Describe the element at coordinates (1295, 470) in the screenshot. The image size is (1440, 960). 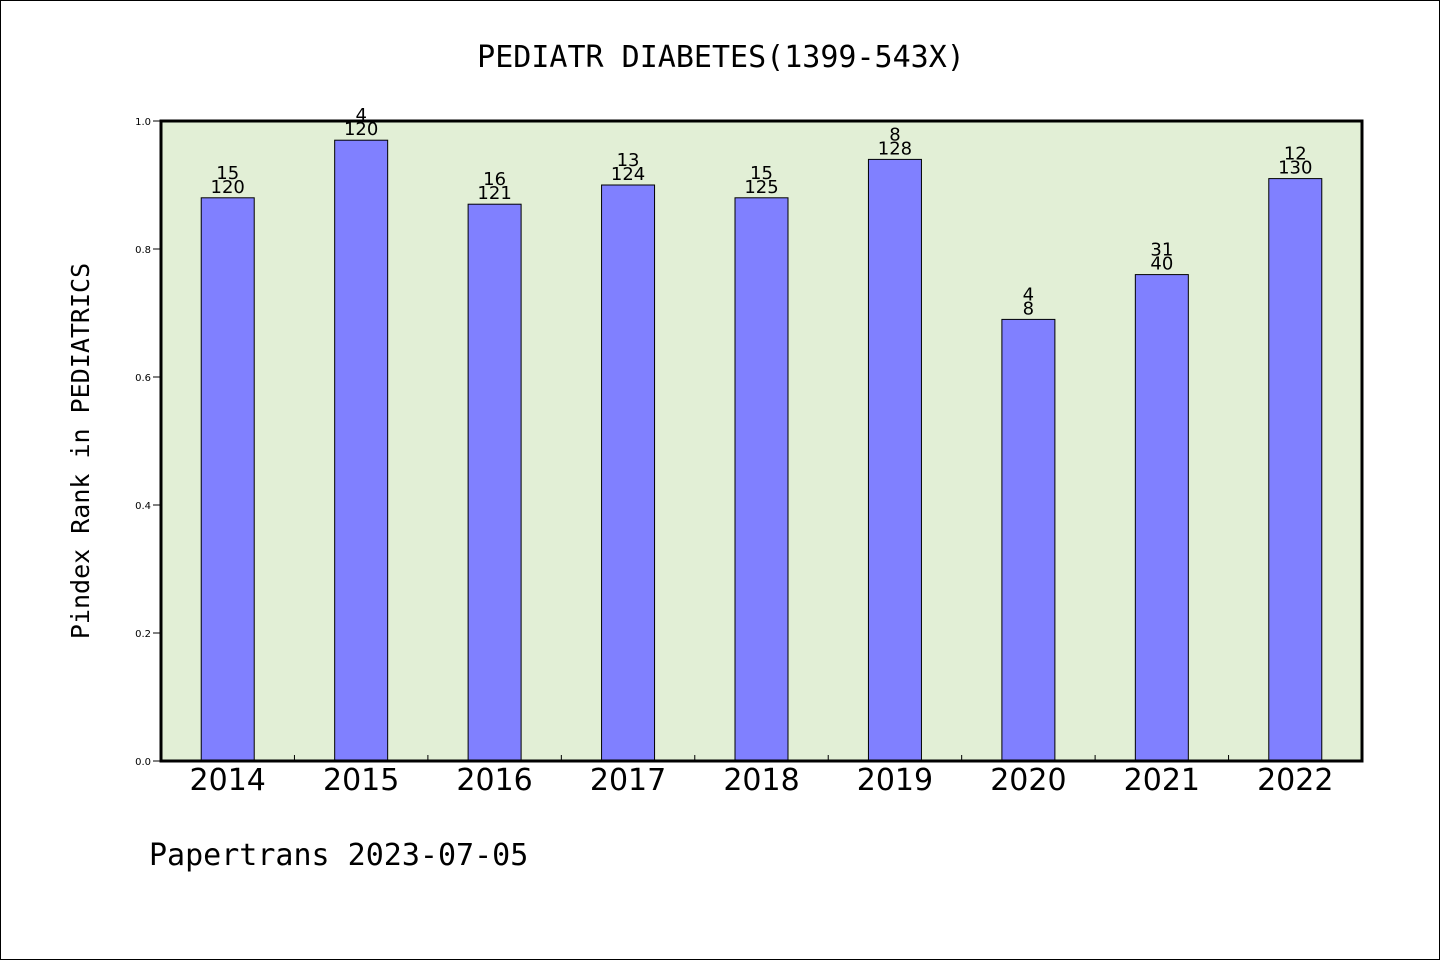
I see `bar-2022` at that location.